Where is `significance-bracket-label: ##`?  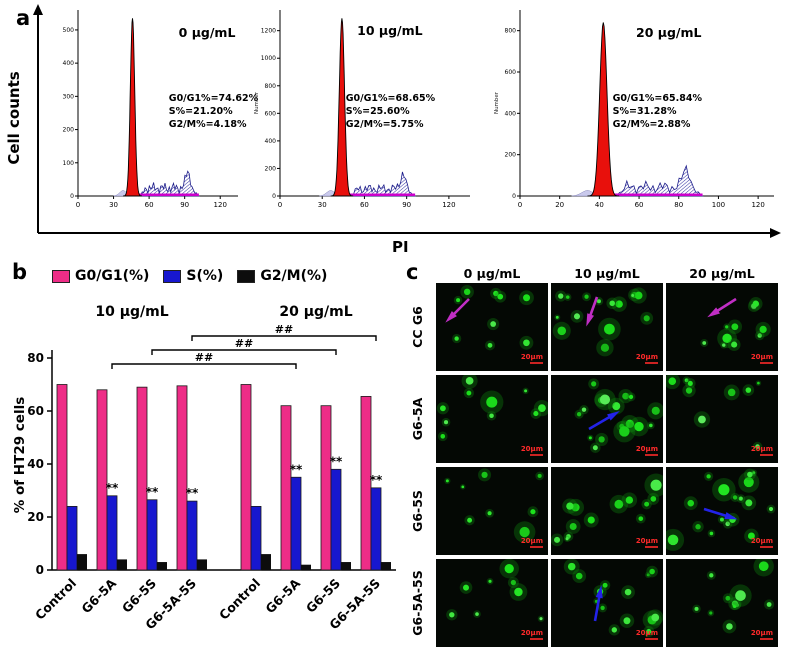 significance-bracket-label: ## is located at coordinates (244, 343).